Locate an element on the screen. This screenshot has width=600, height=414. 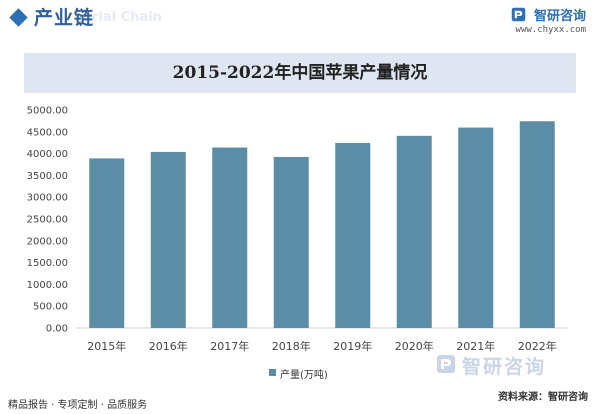
brand-url: www.chyxx.com is located at coordinates (550, 30).